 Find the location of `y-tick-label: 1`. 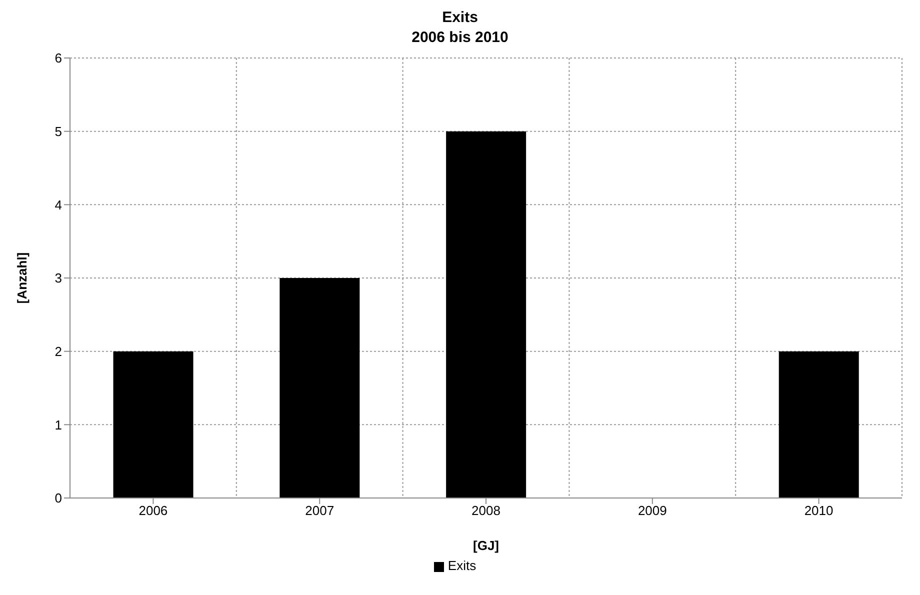

y-tick-label: 1 is located at coordinates (58, 424).